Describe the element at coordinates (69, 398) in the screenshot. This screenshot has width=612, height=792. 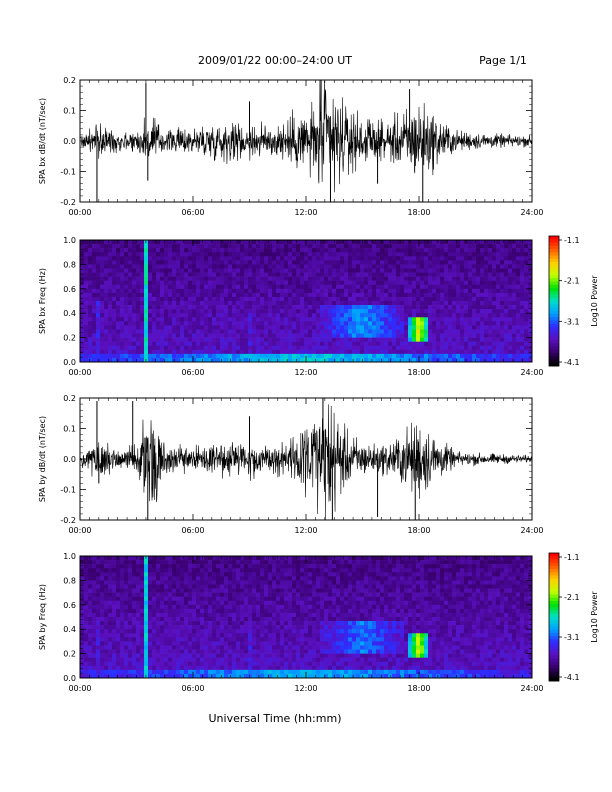
I see `y-tick-label: 0.2` at that location.